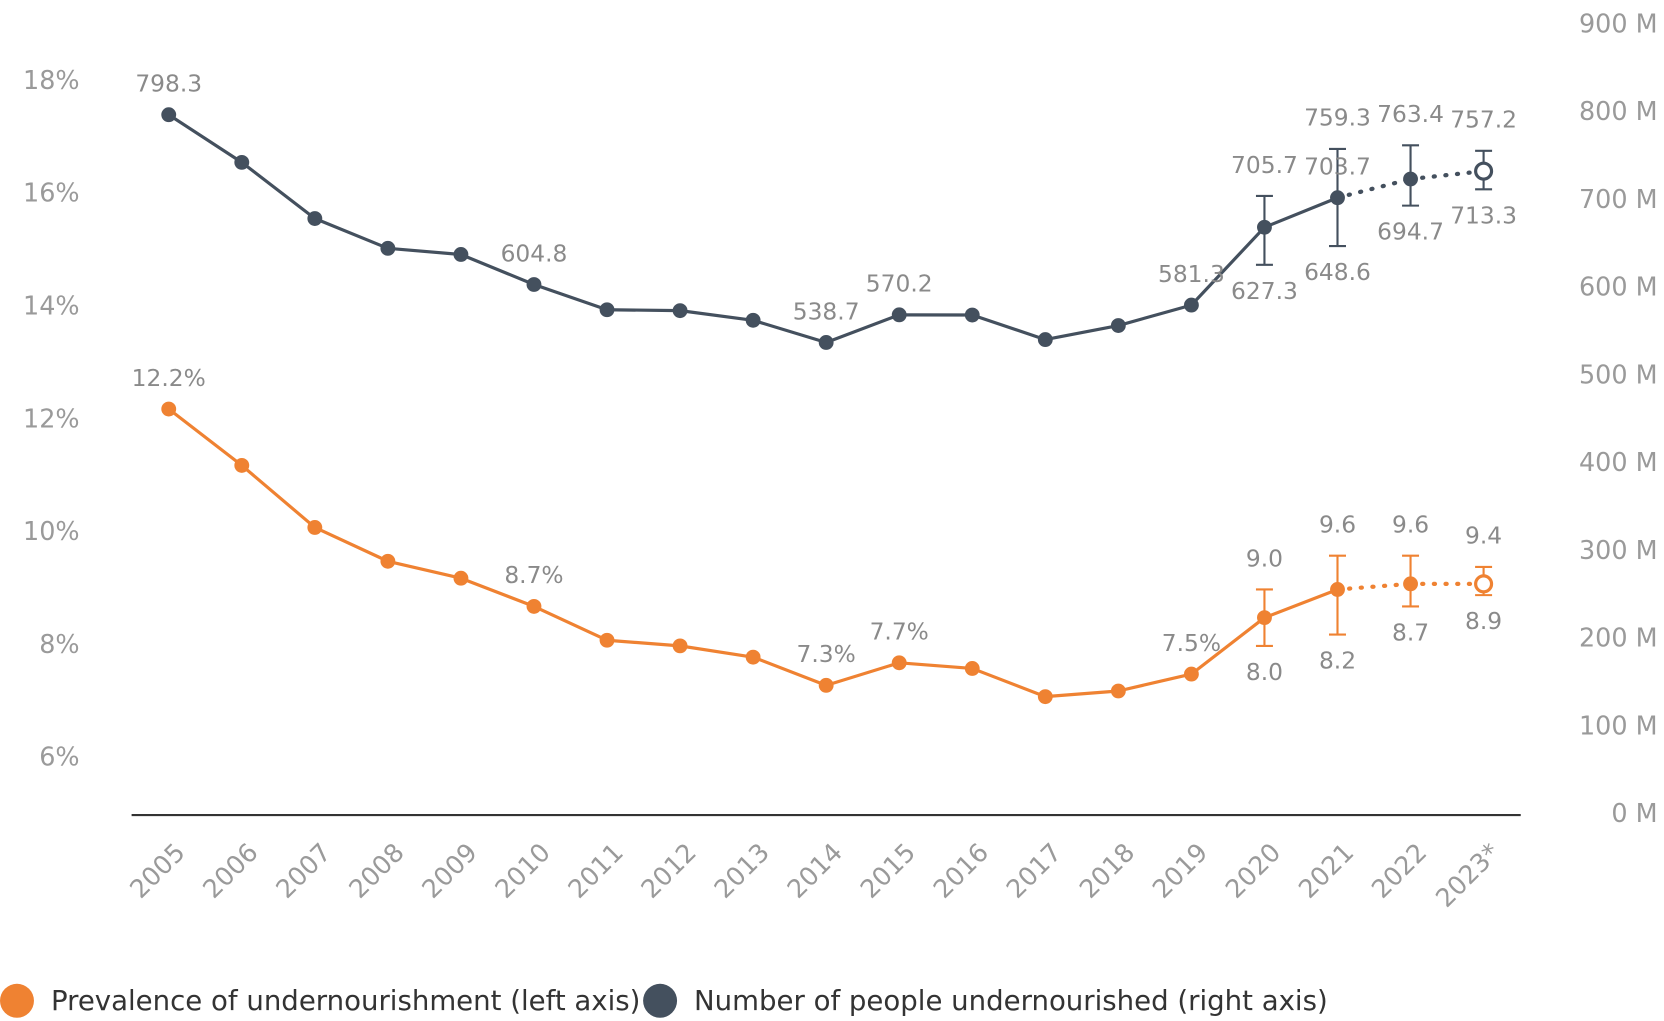 The image size is (1664, 1021). Describe the element at coordinates (51, 532) in the screenshot. I see `y-tick-label: 10%` at that location.